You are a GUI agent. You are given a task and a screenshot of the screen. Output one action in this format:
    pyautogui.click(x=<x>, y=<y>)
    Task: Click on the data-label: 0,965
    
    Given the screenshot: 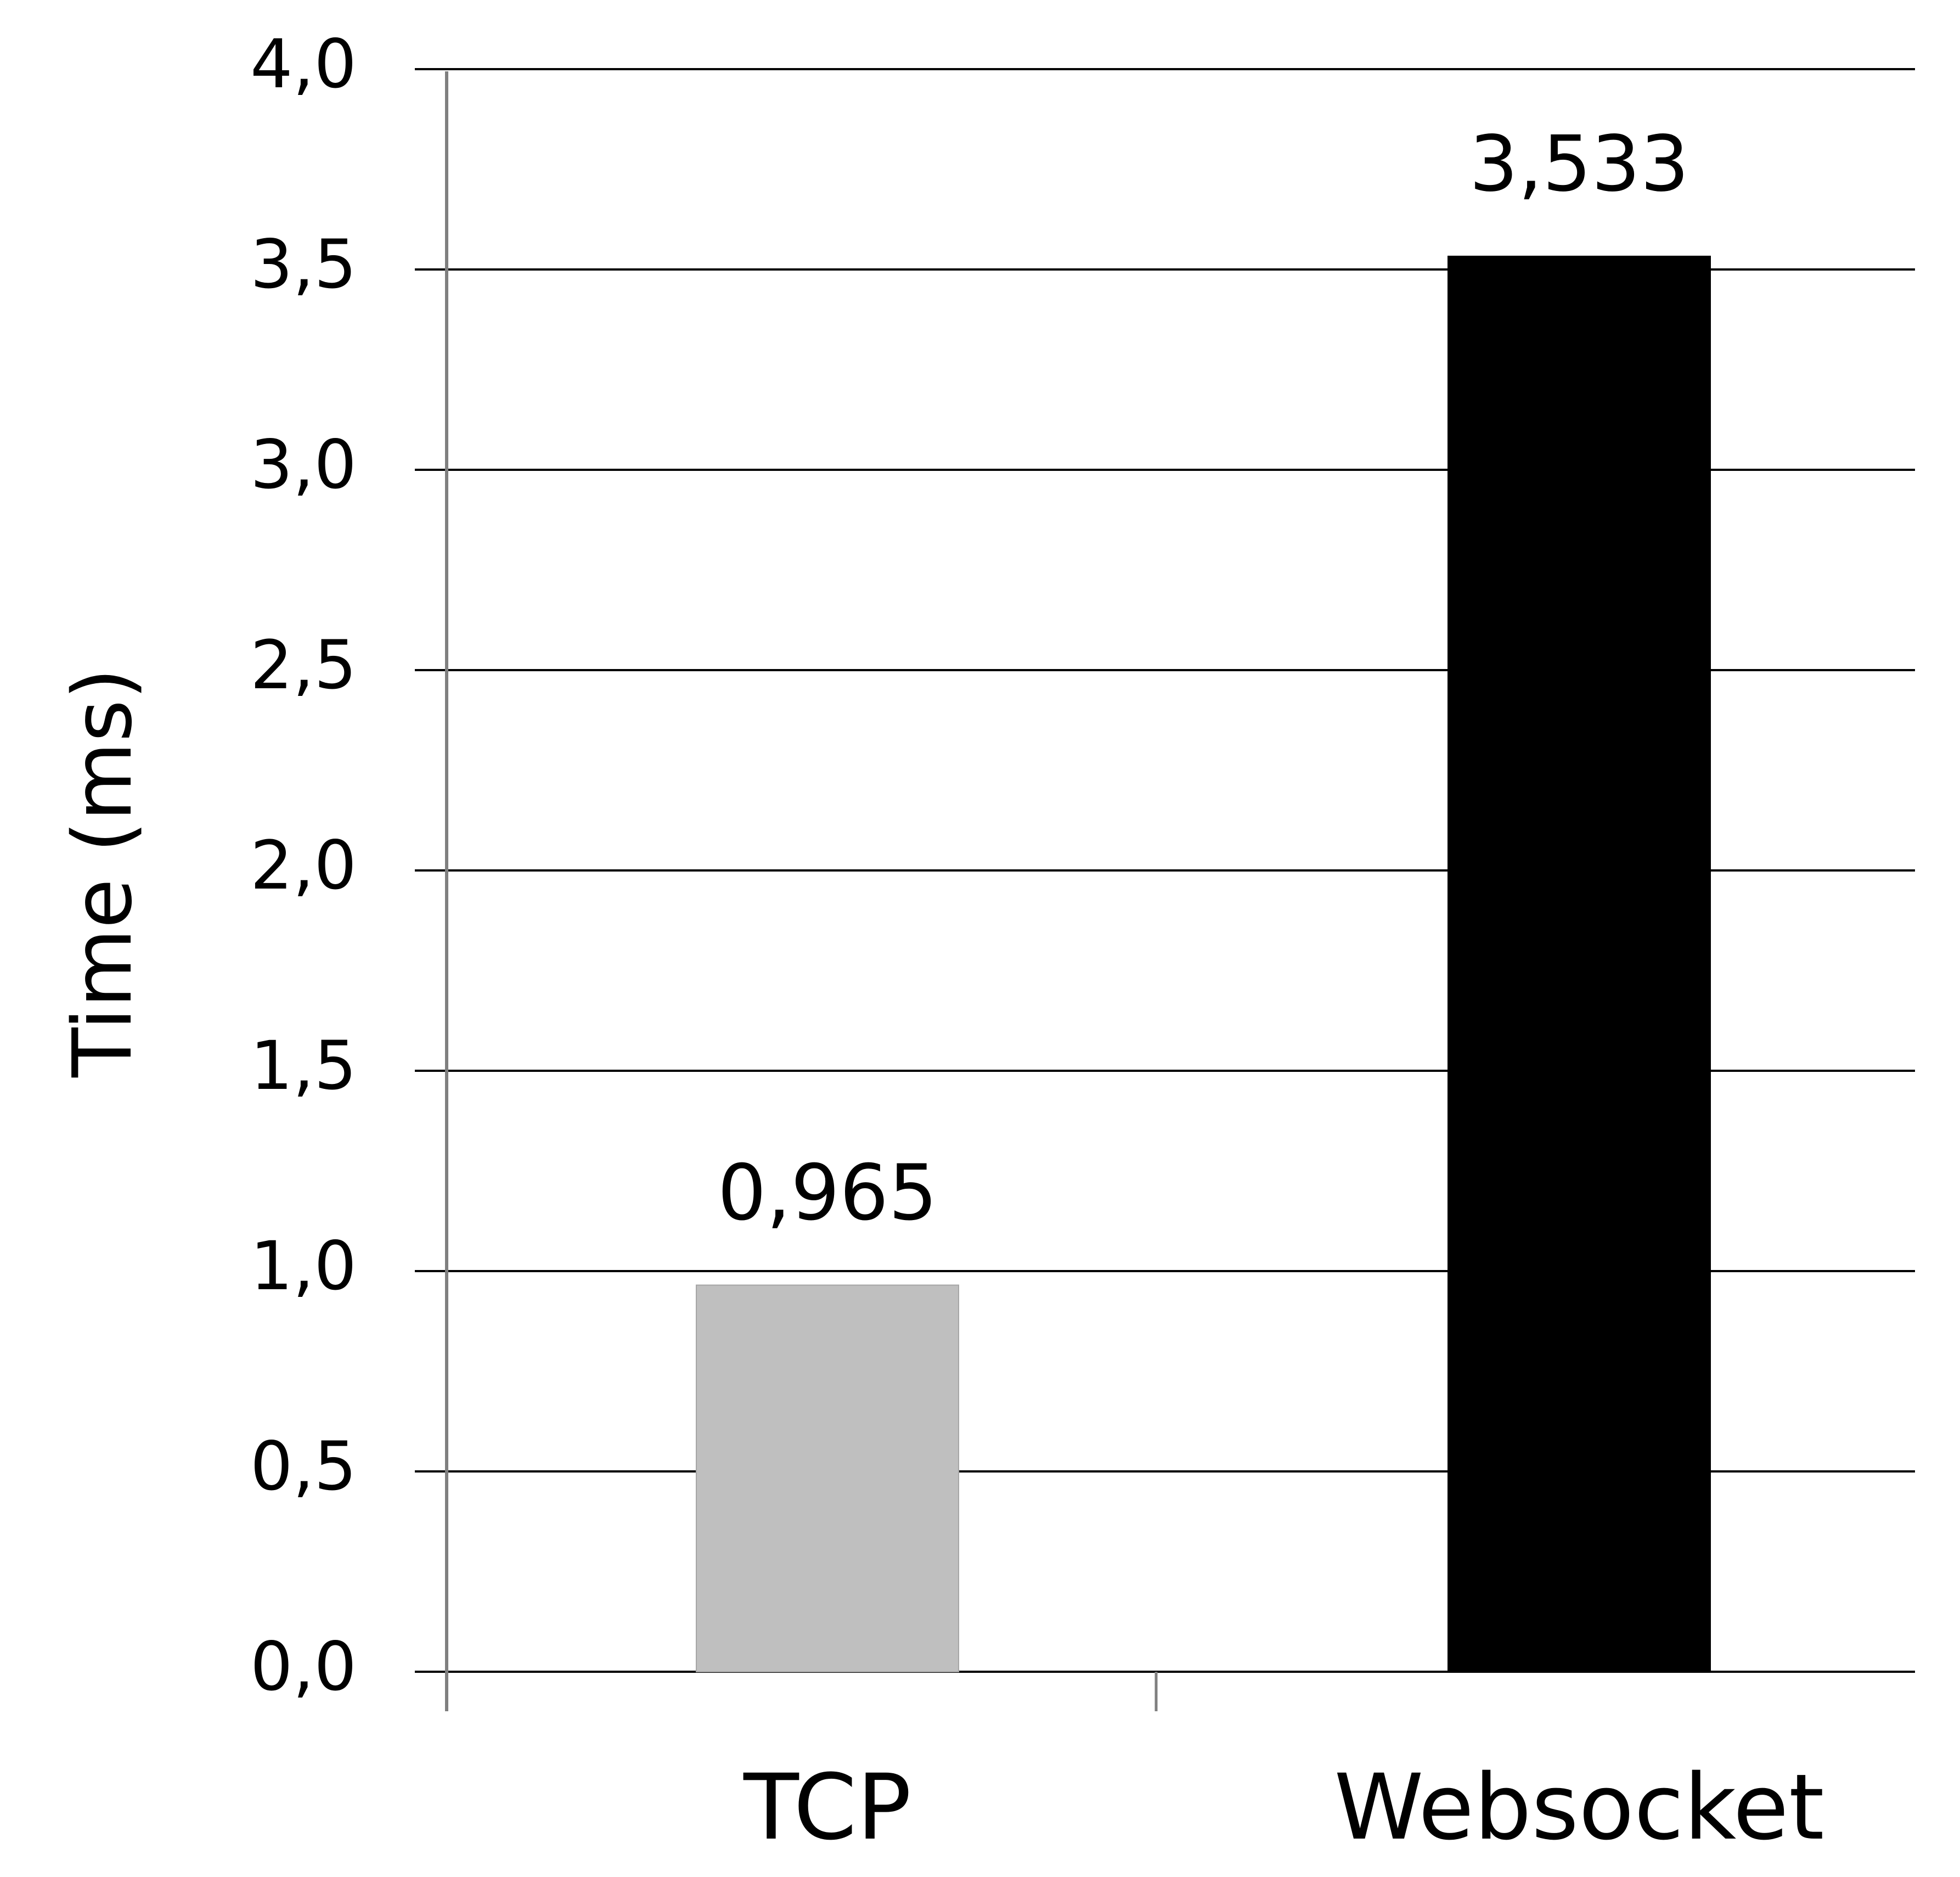 What is the action you would take?
    pyautogui.click(x=828, y=1193)
    